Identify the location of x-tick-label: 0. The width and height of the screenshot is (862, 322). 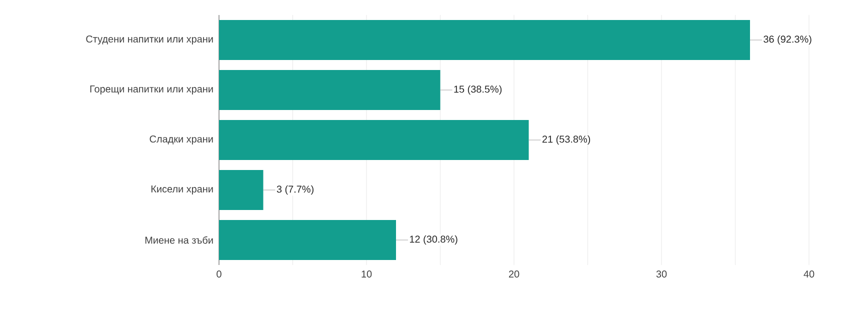
(219, 274).